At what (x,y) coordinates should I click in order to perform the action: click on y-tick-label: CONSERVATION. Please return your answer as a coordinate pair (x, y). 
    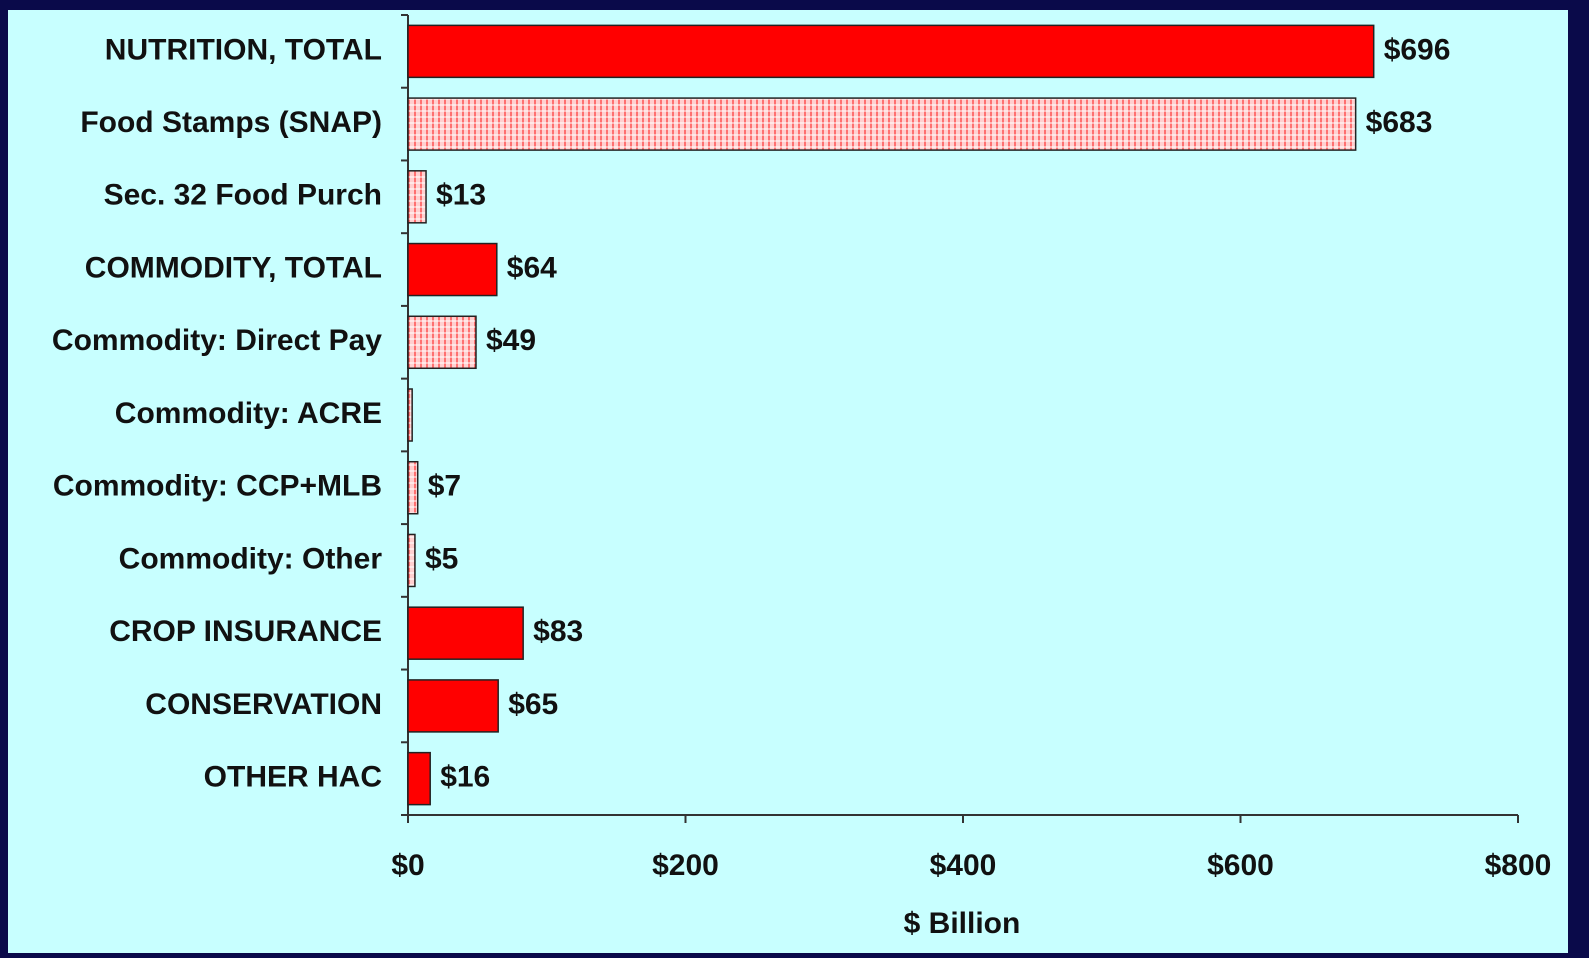
    Looking at the image, I should click on (263, 704).